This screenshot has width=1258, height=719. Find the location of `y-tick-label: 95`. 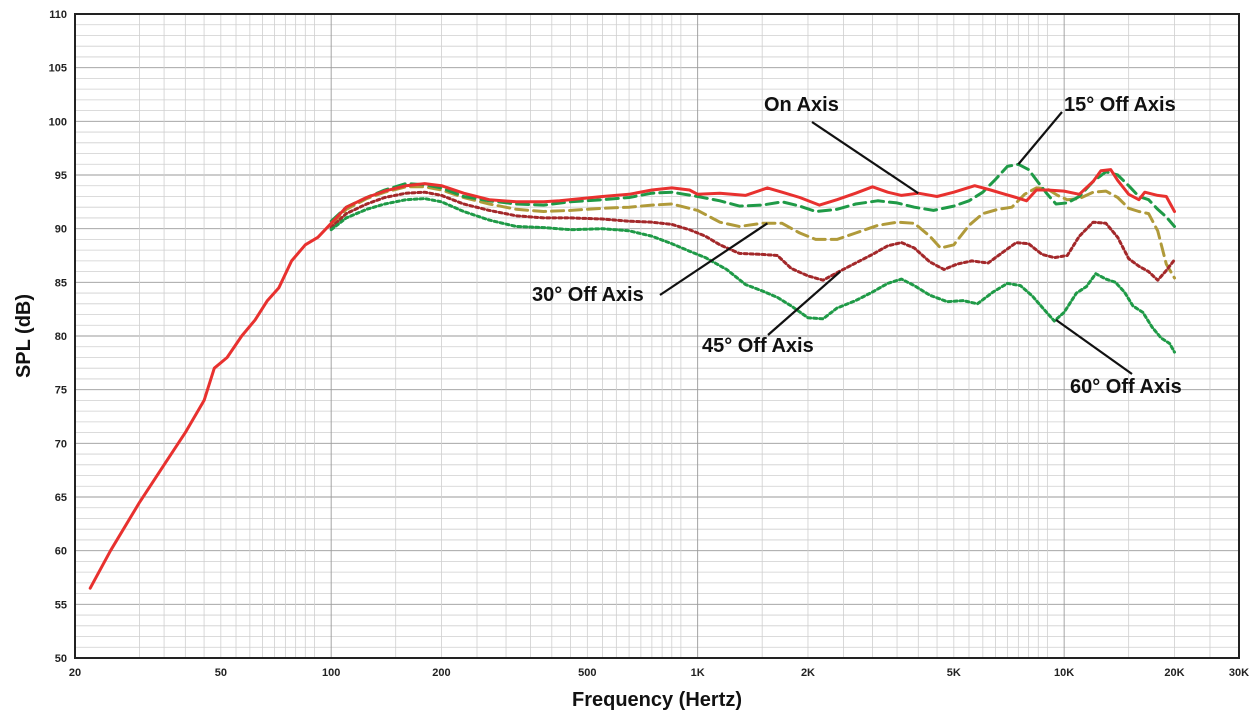

y-tick-label: 95 is located at coordinates (61, 176).